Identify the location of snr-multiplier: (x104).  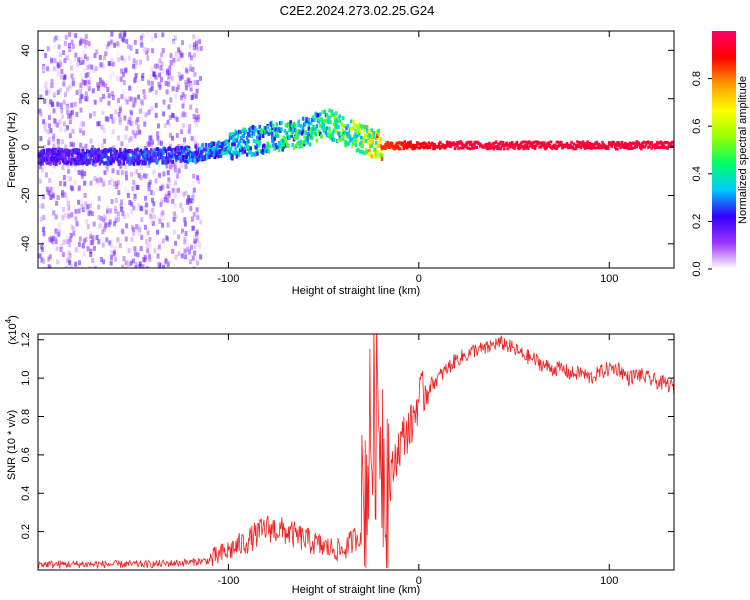
(11, 330).